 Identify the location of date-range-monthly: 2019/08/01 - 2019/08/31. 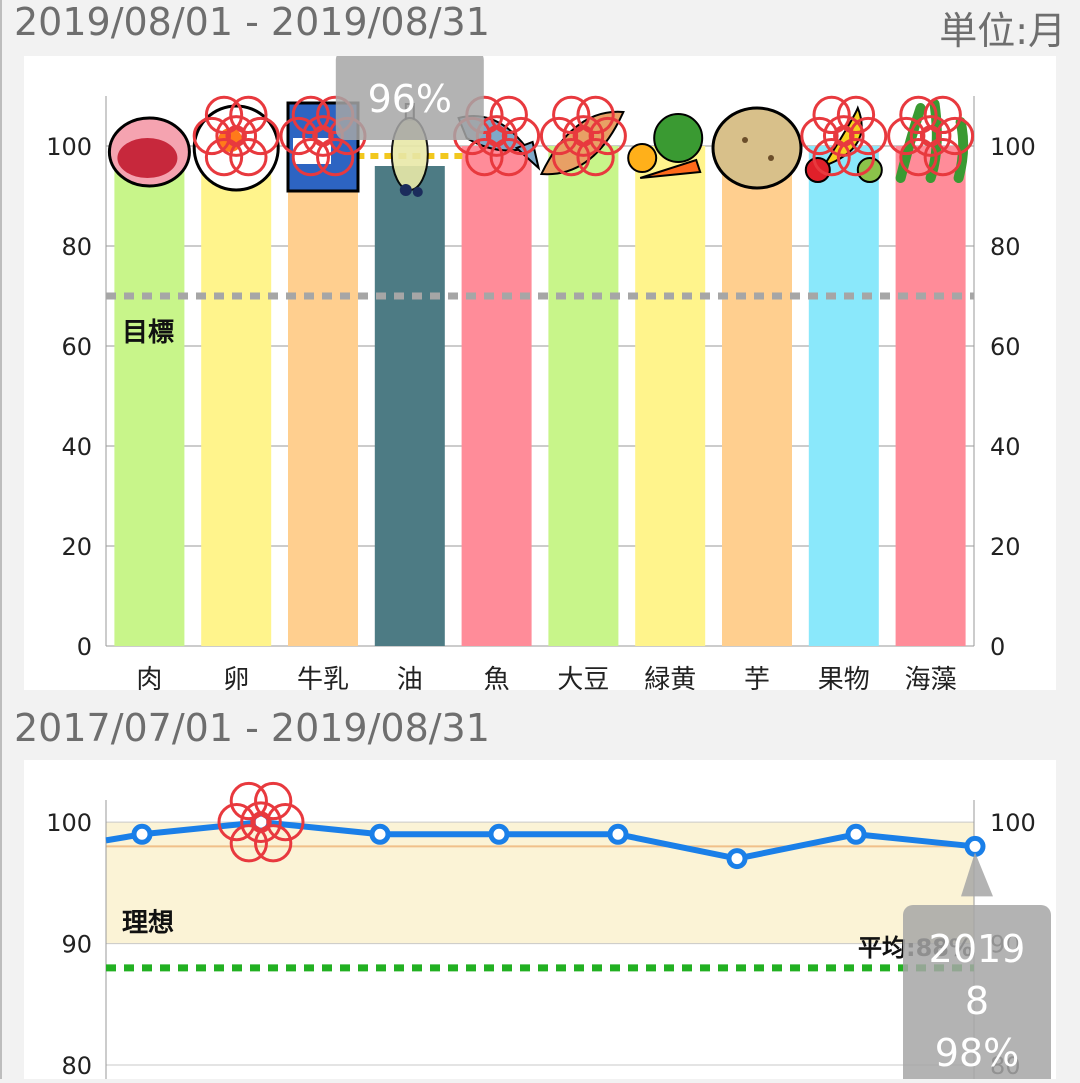
(252, 22).